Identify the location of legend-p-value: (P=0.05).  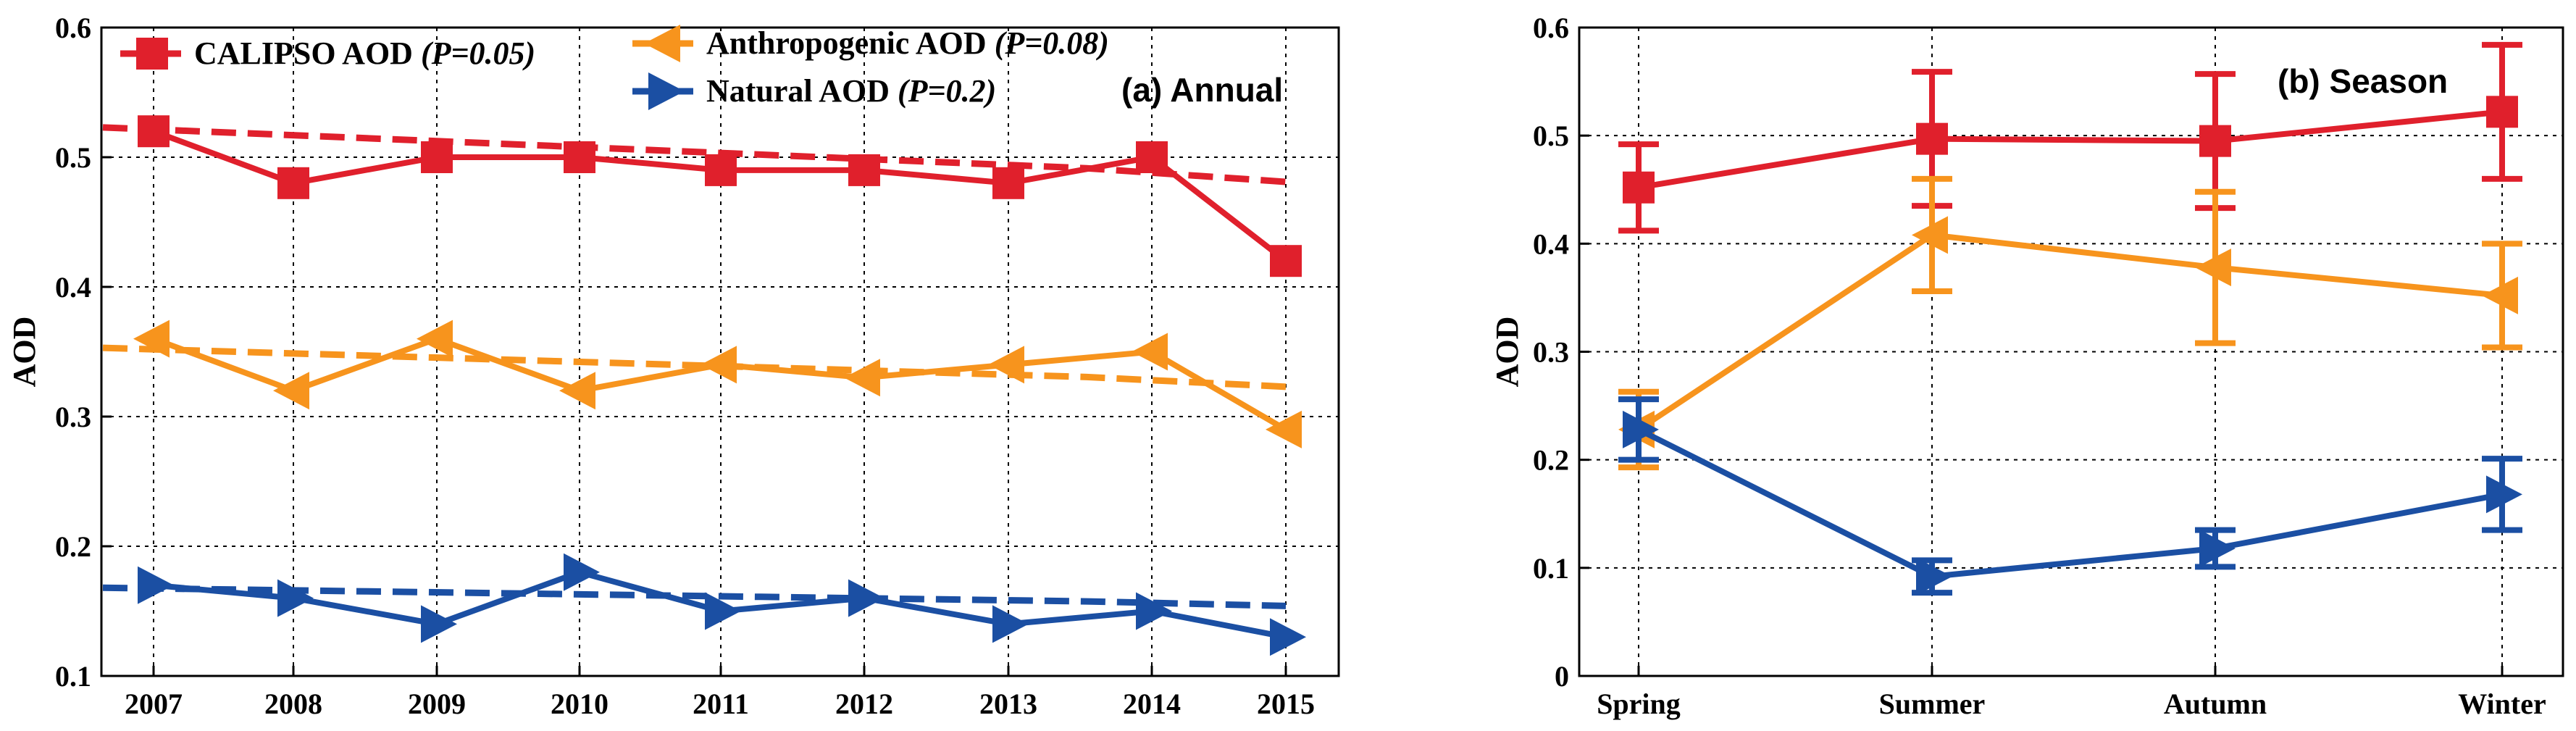
(478, 53).